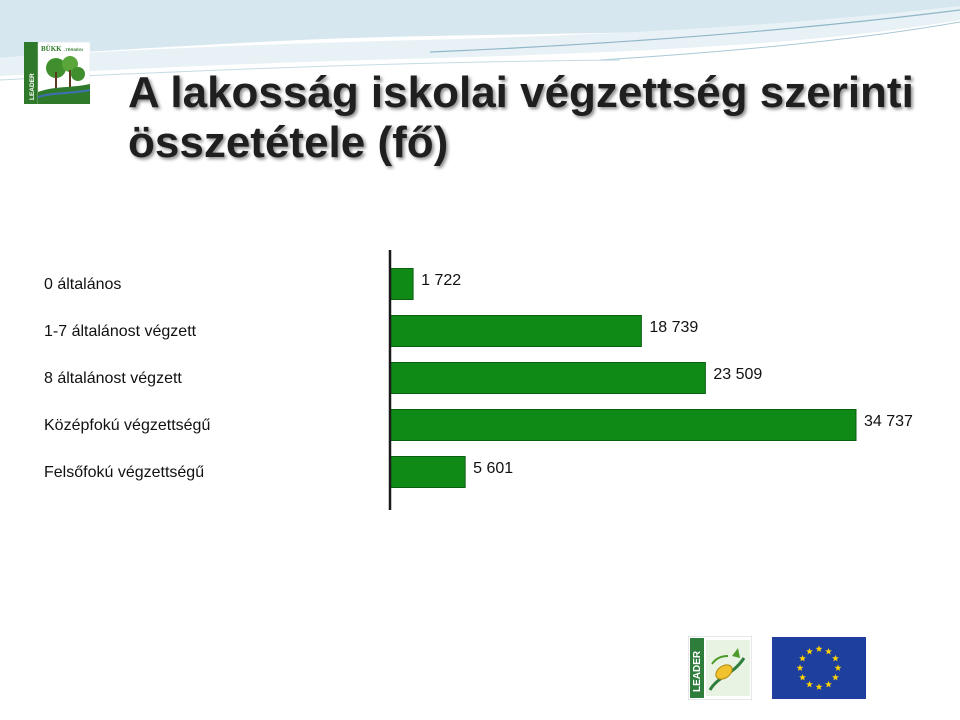 The image size is (960, 720). What do you see at coordinates (493, 468) in the screenshot?
I see `value-label: 5 601` at bounding box center [493, 468].